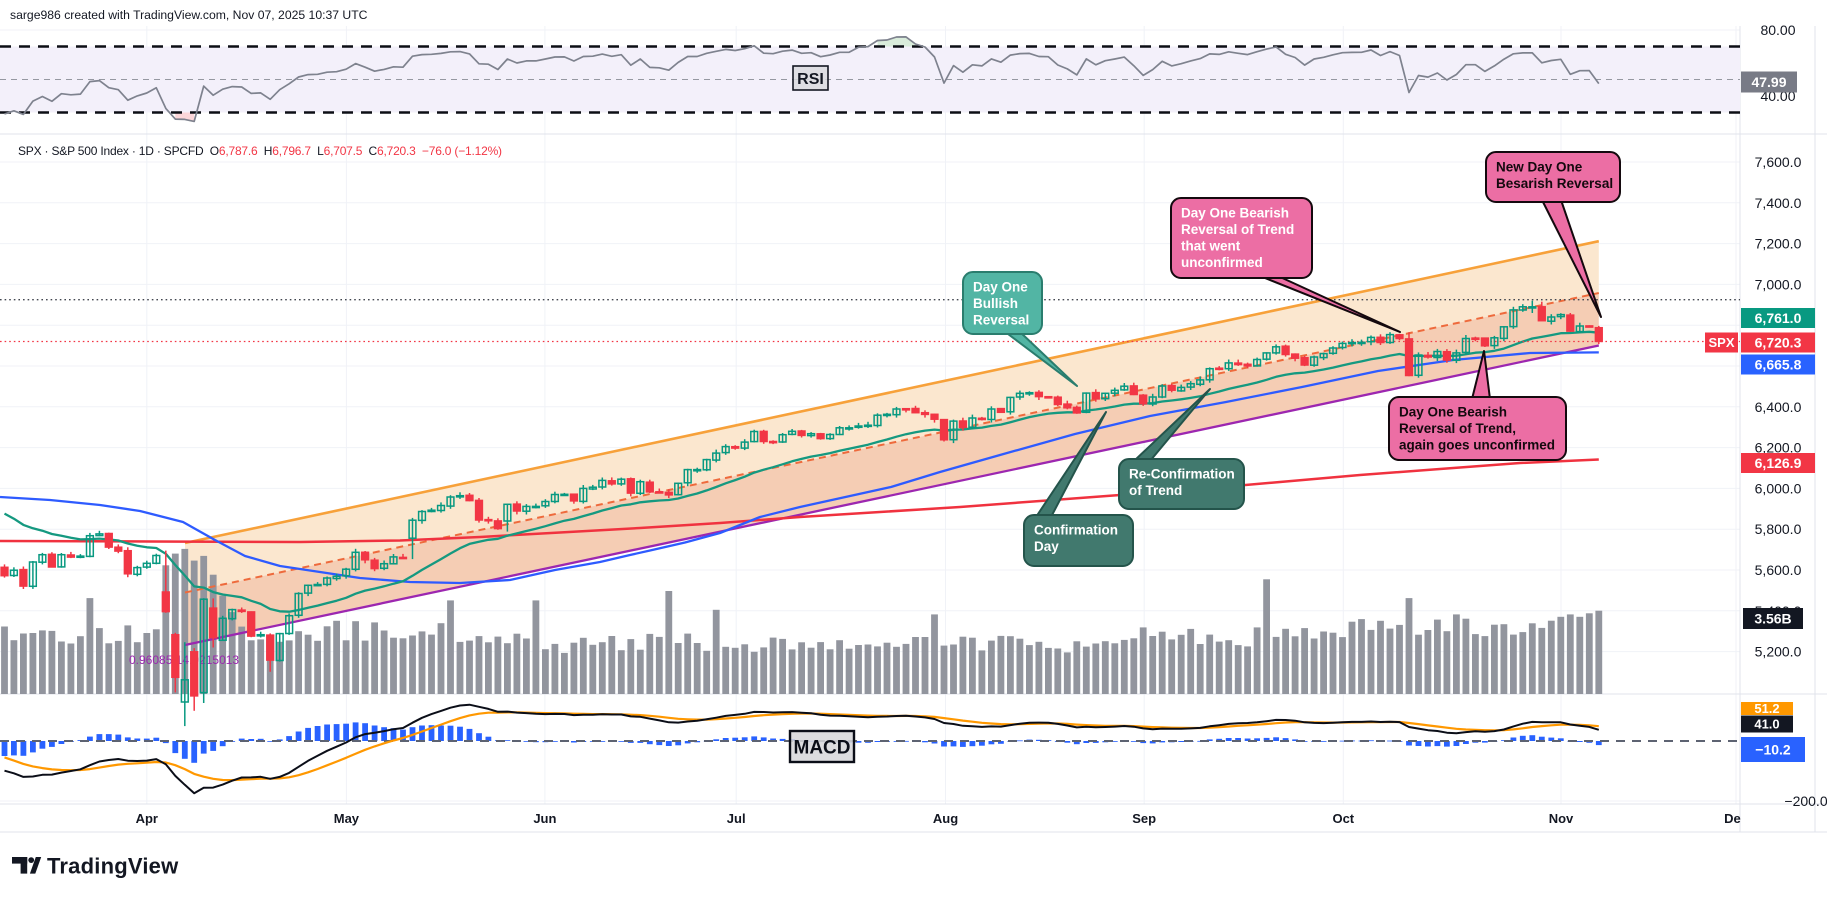 The image size is (1827, 901). Describe the element at coordinates (1736, 818) in the screenshot. I see `svg-text: Dec` at that location.